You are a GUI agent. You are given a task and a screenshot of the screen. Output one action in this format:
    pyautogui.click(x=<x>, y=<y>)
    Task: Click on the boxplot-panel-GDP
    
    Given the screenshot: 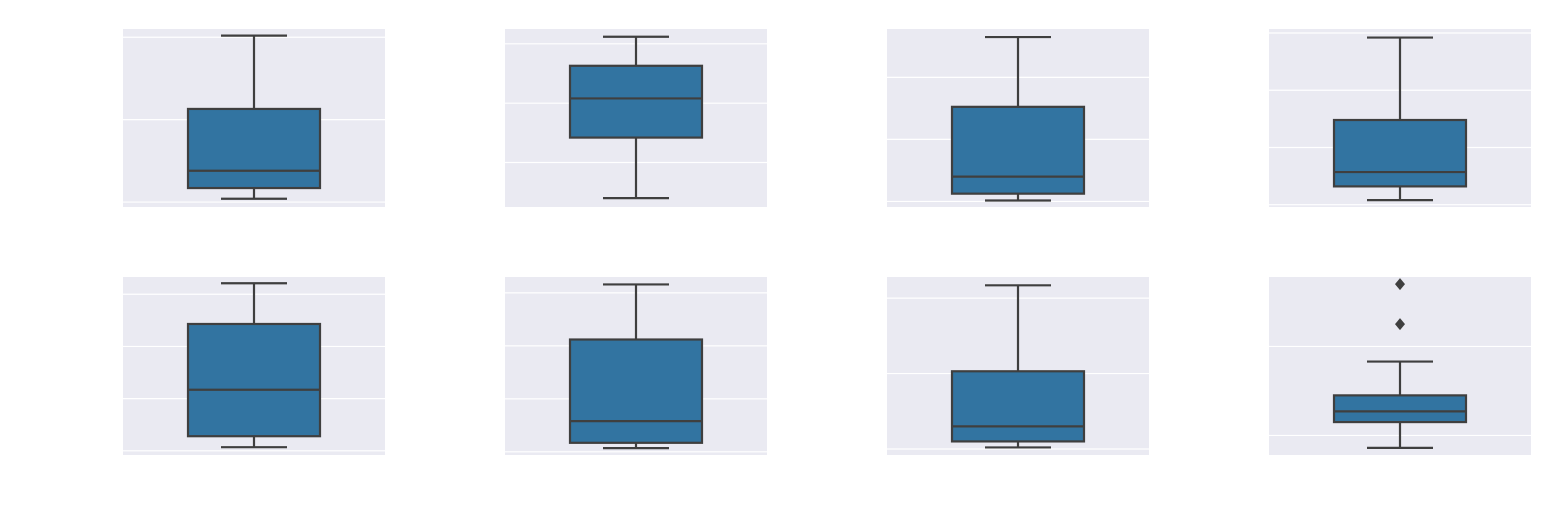 What is the action you would take?
    pyautogui.click(x=254, y=118)
    